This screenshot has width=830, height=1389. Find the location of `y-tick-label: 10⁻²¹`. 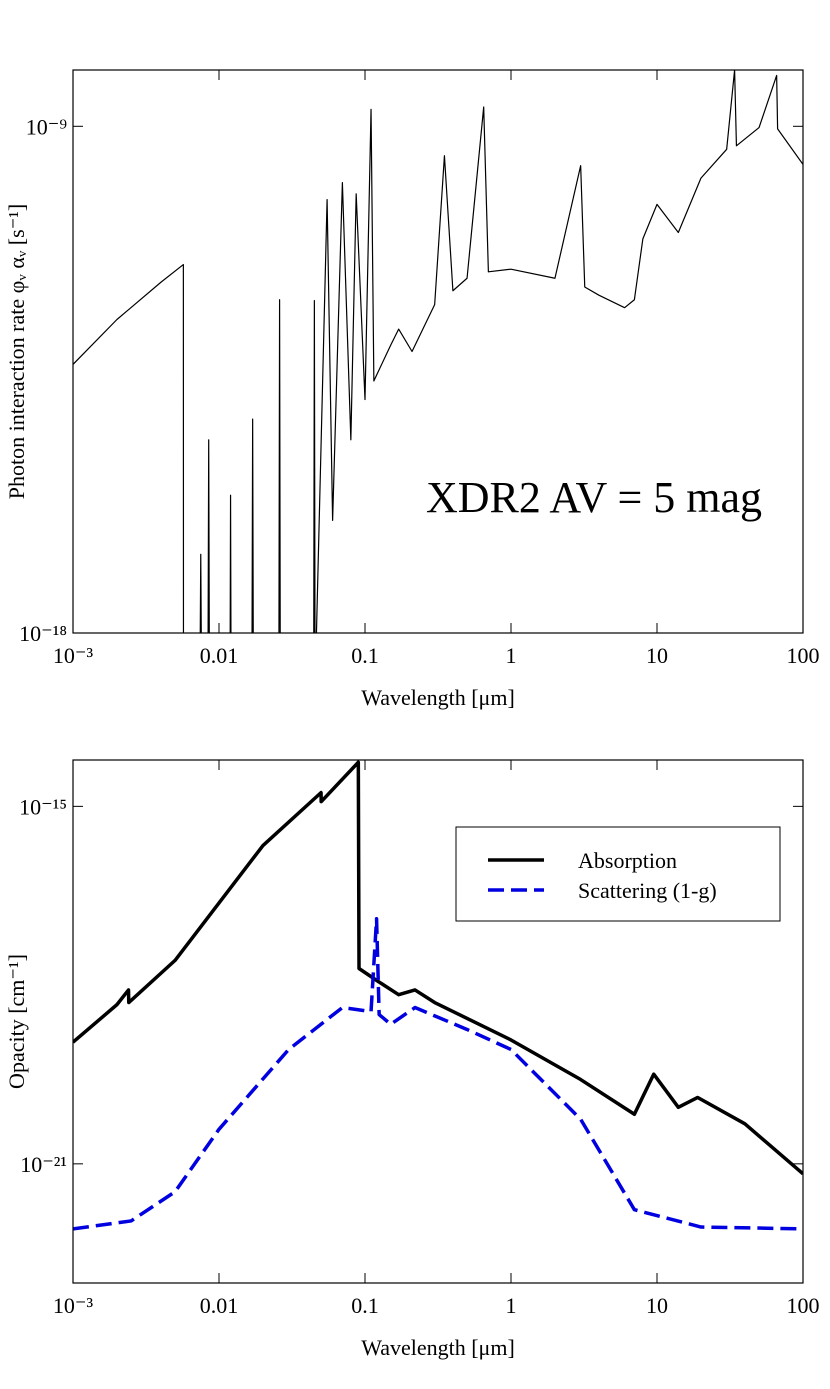

y-tick-label: 10⁻²¹ is located at coordinates (43, 1164).